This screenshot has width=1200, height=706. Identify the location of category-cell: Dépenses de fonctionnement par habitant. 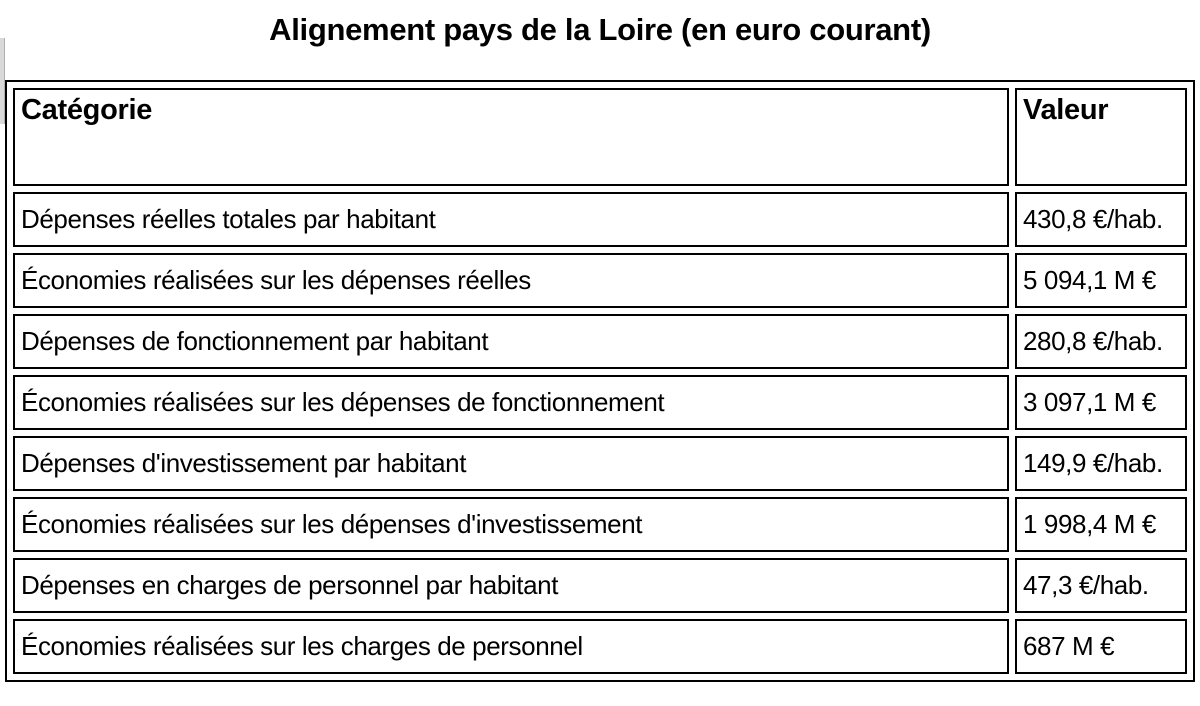
(511, 341).